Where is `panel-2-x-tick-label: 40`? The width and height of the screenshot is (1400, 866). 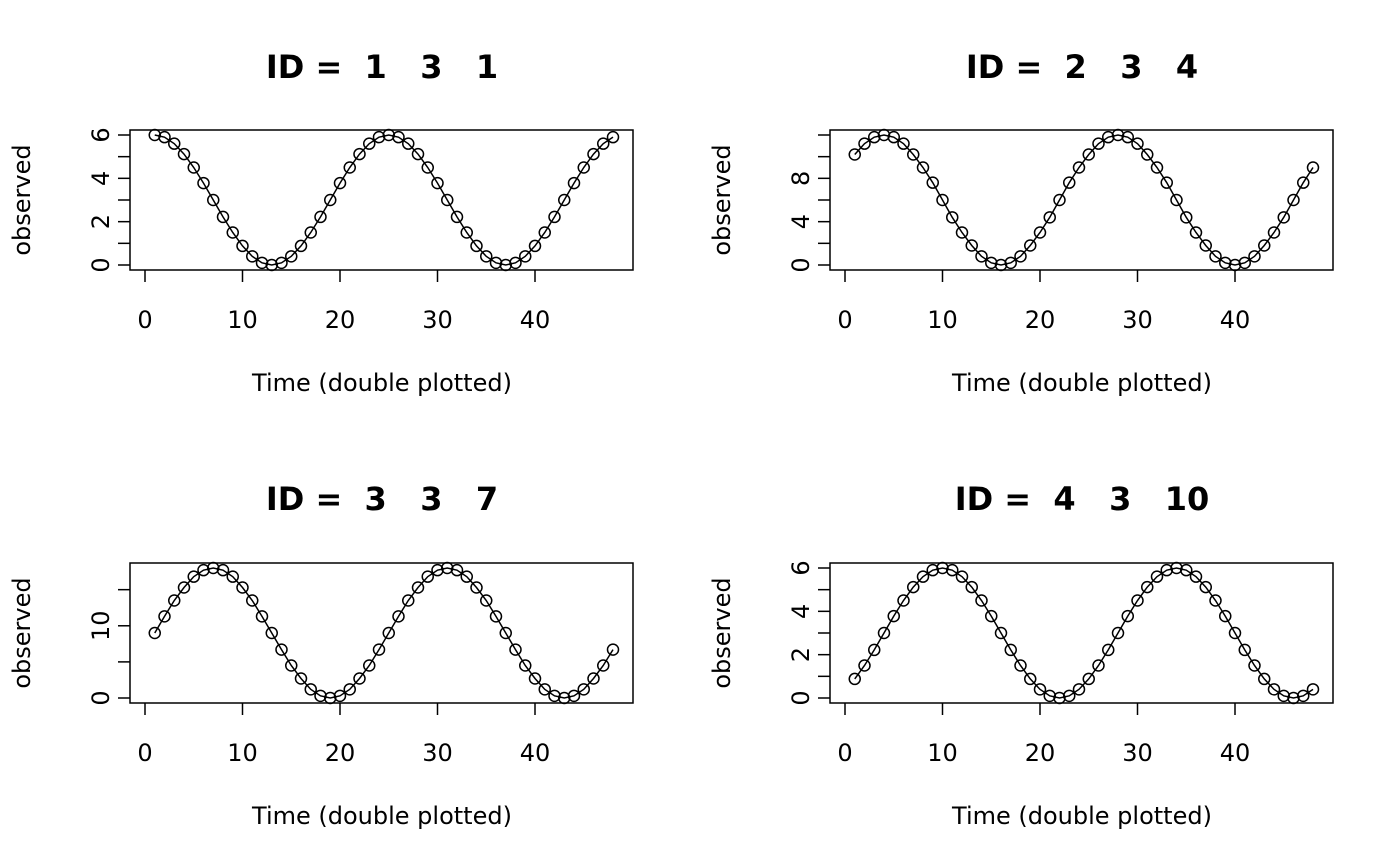
panel-2-x-tick-label: 40 is located at coordinates (1235, 320).